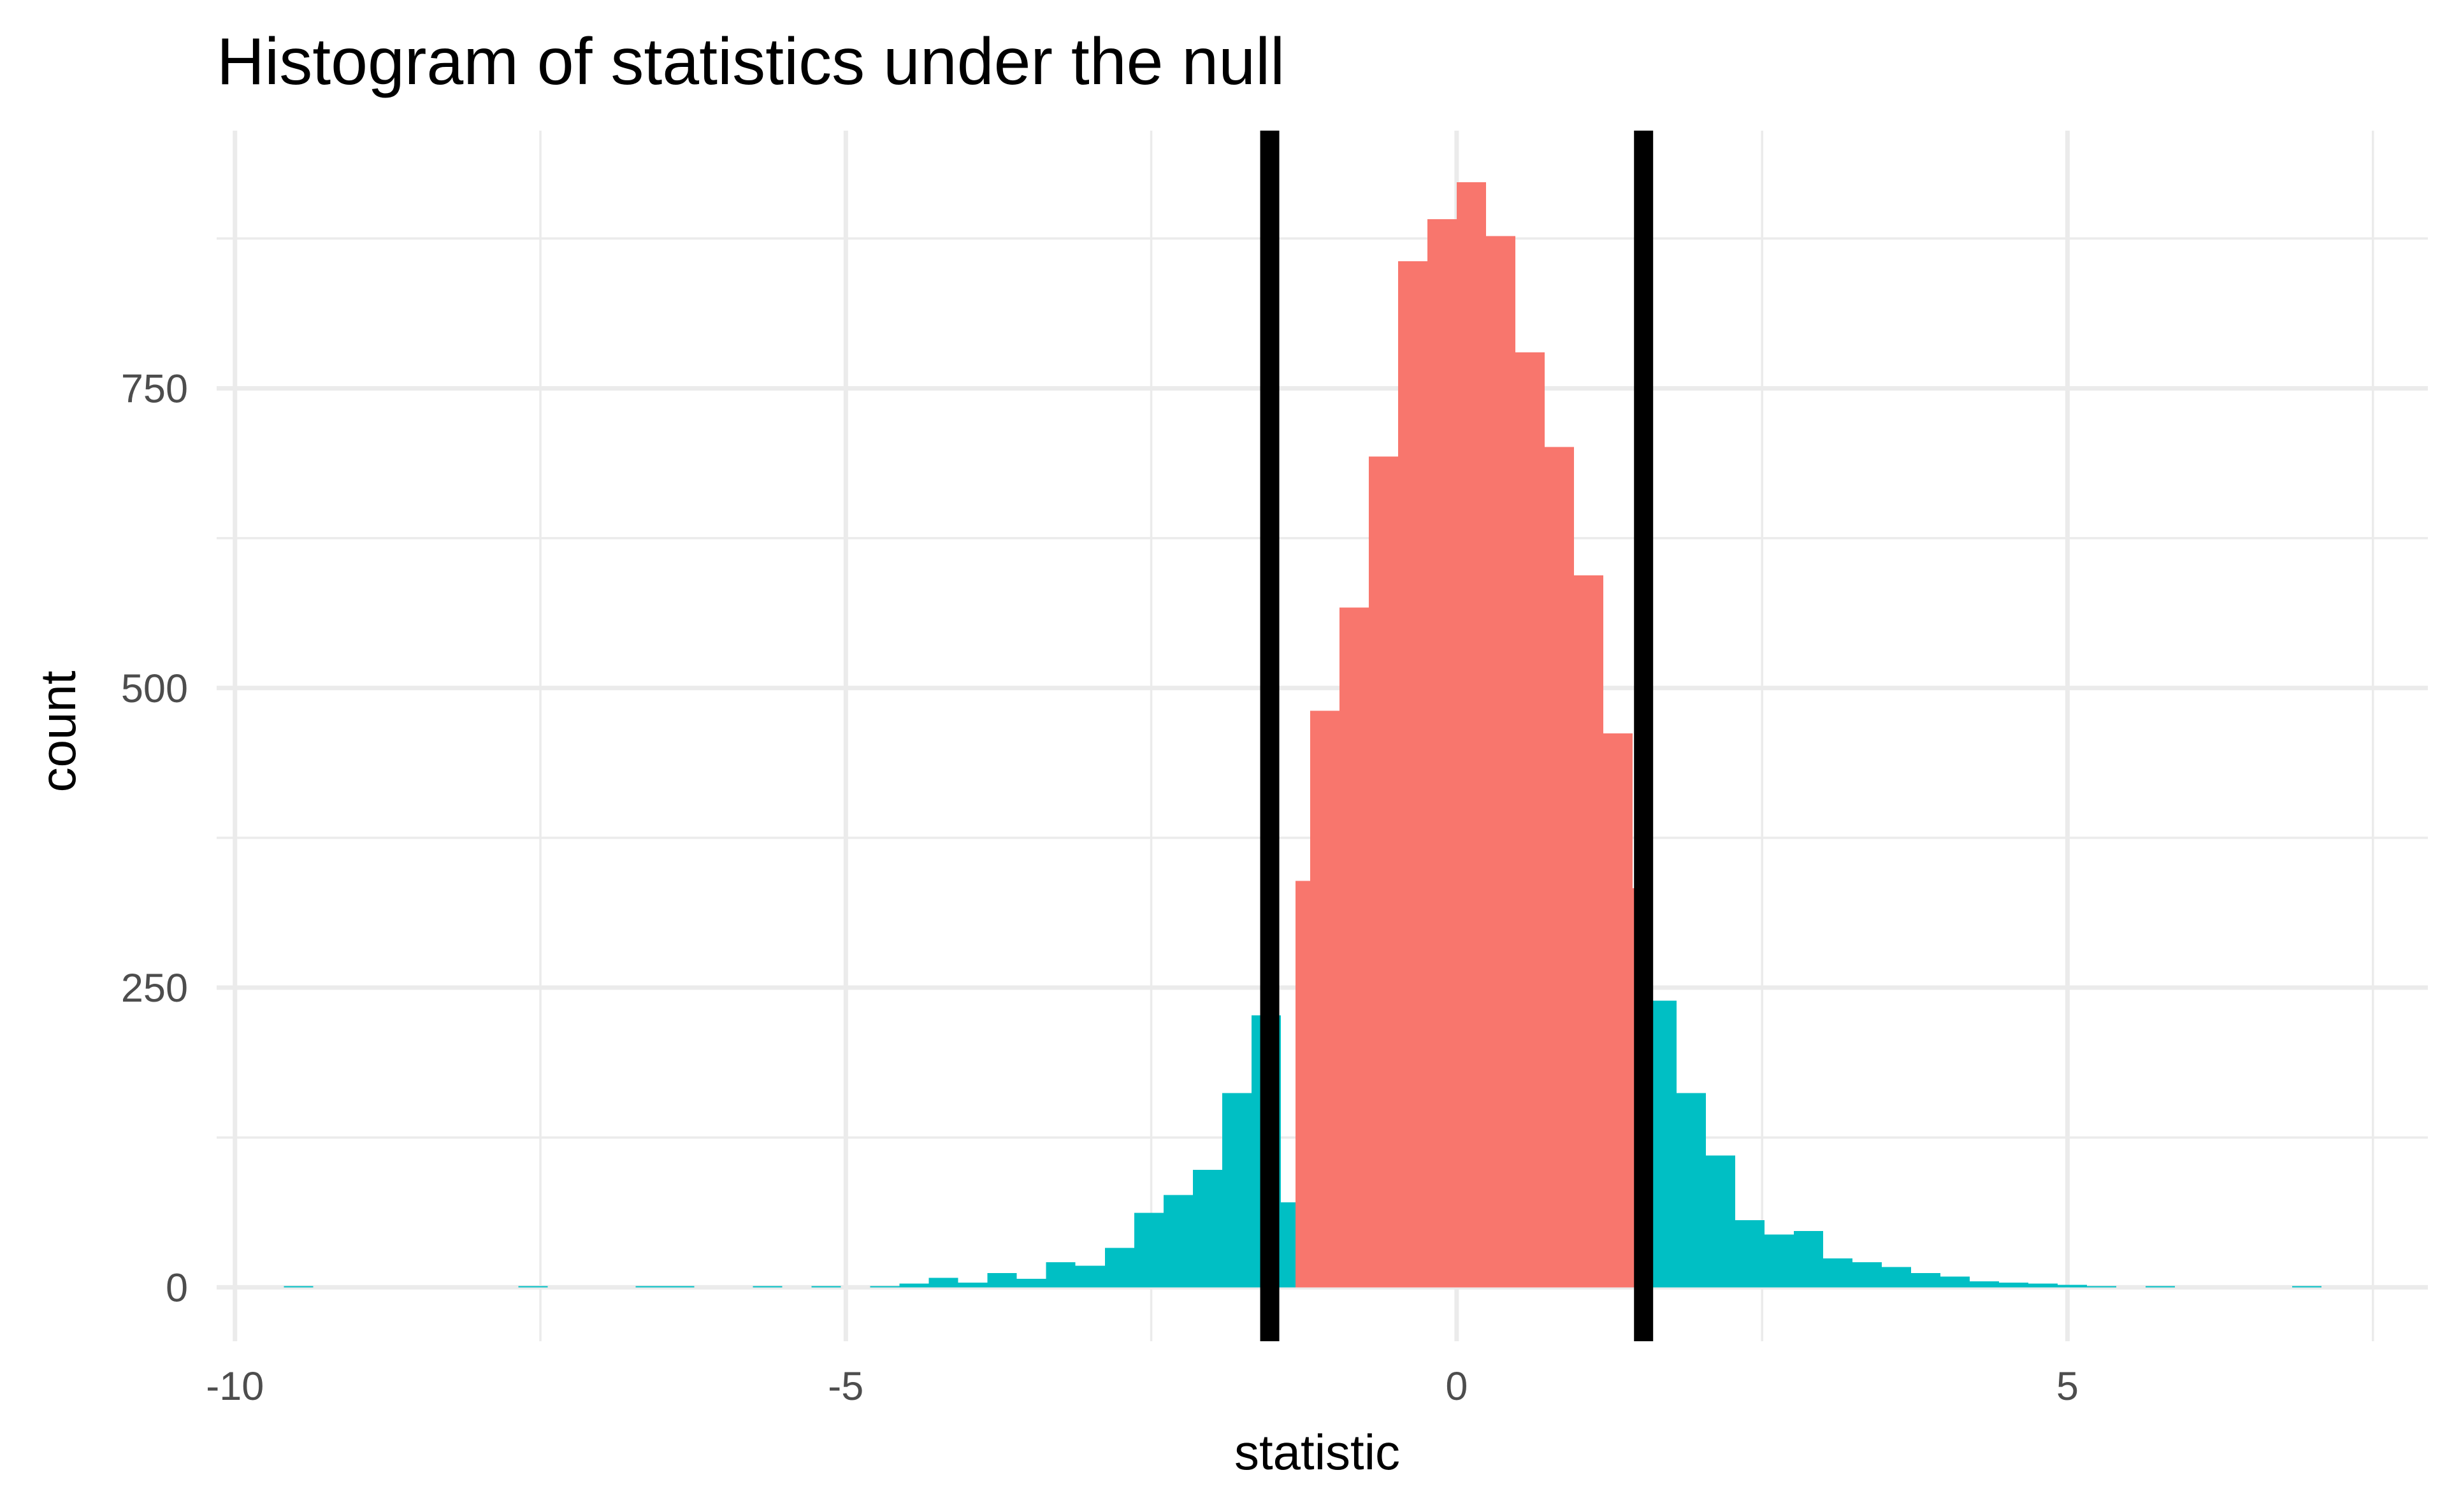 This screenshot has height=1512, width=2447. What do you see at coordinates (1142, 1386) in the screenshot?
I see `x-axis-tick-labels: -10 -5 0 5` at bounding box center [1142, 1386].